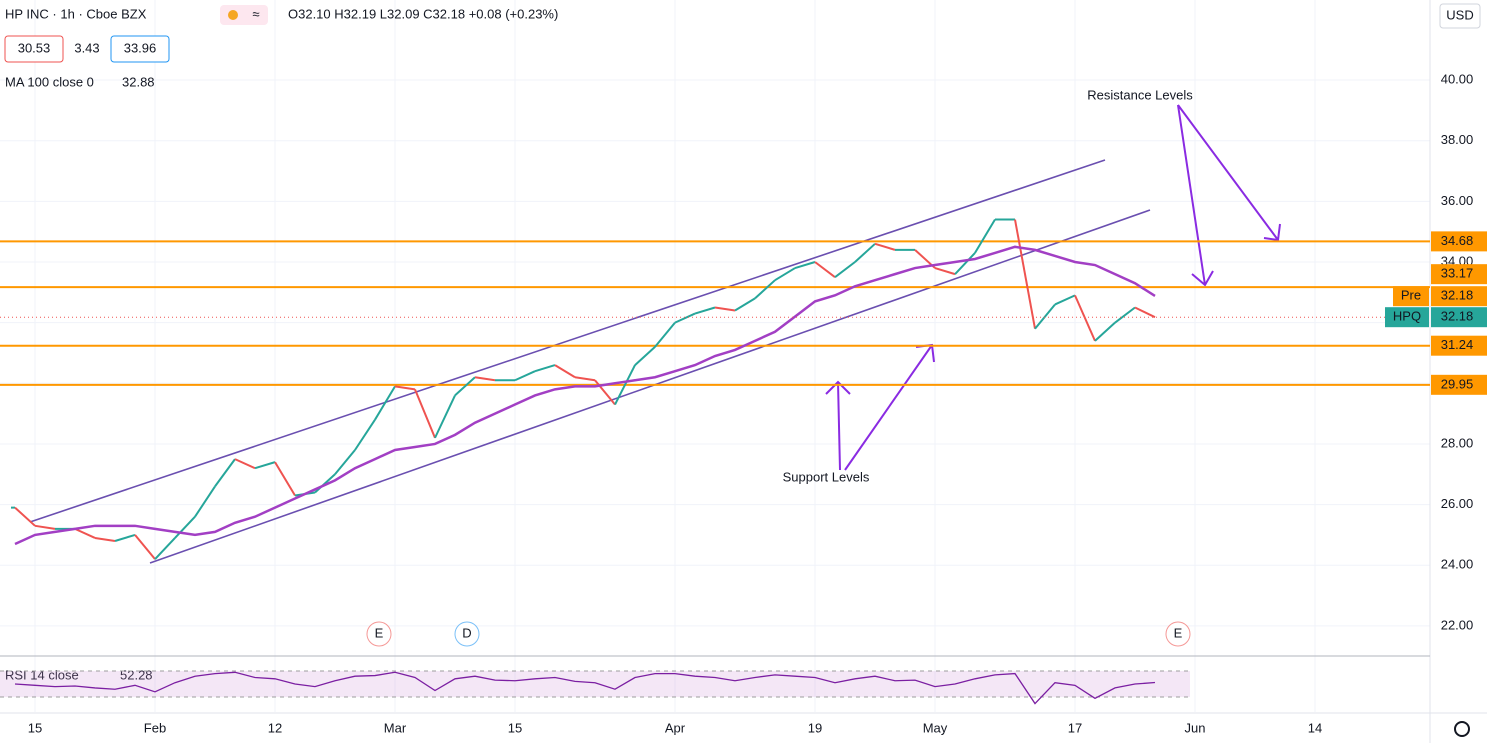 The width and height of the screenshot is (1487, 743). Describe the element at coordinates (275, 727) in the screenshot. I see `x-tick-label: 12` at that location.